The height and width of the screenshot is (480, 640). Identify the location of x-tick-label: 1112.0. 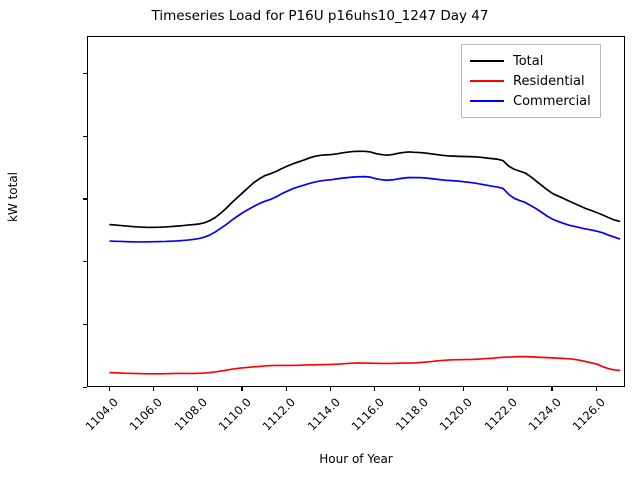
(279, 414).